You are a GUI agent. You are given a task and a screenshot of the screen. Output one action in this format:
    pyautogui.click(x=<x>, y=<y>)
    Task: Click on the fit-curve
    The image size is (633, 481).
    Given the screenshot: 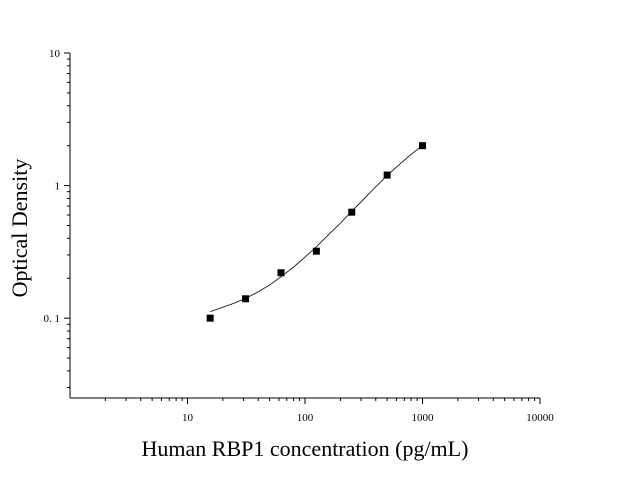 What is the action you would take?
    pyautogui.click(x=316, y=229)
    